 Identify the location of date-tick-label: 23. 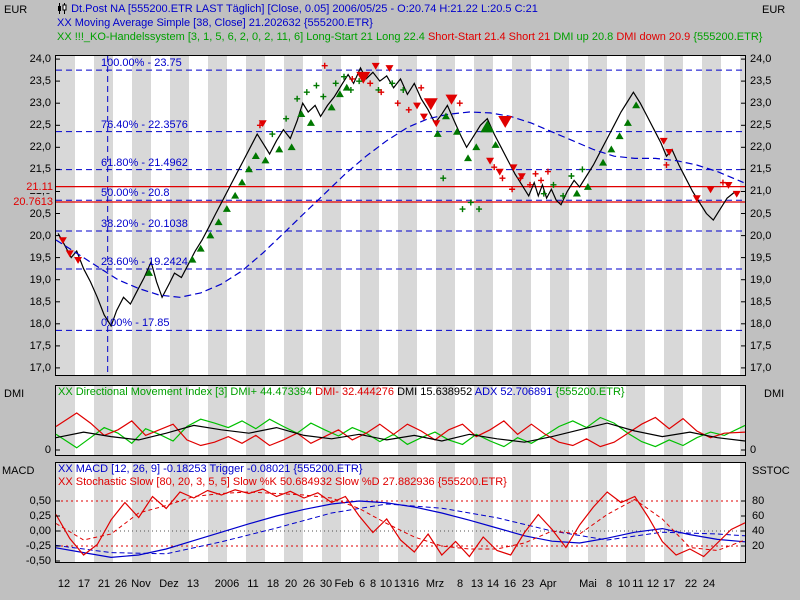
(528, 584).